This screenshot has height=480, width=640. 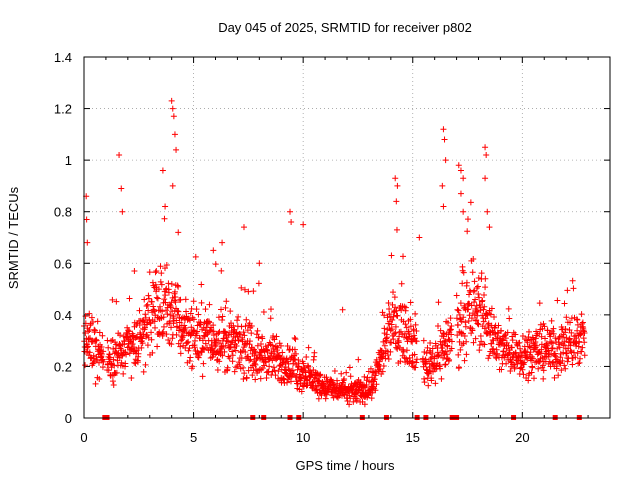 I want to click on x-tick-label: 10, so click(x=303, y=437).